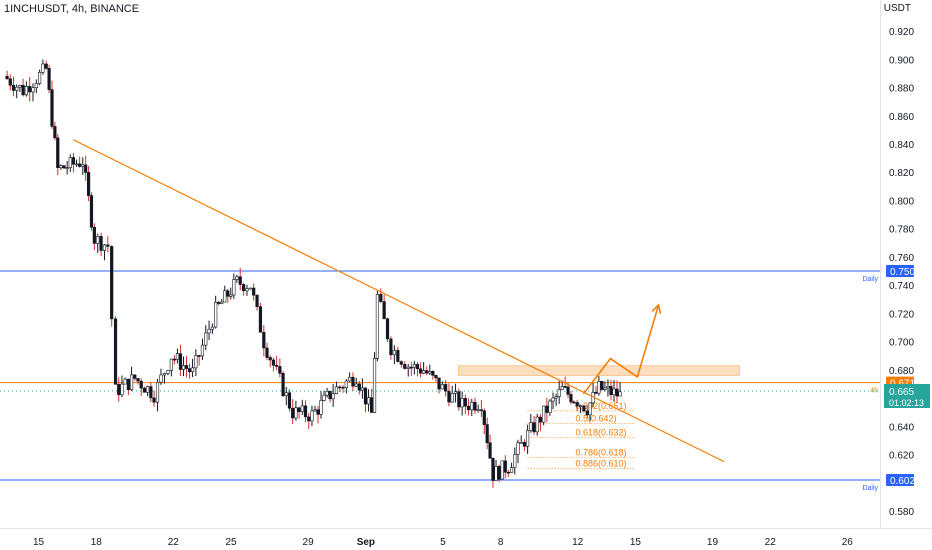  I want to click on y-tick-label: 0.680, so click(901, 371).